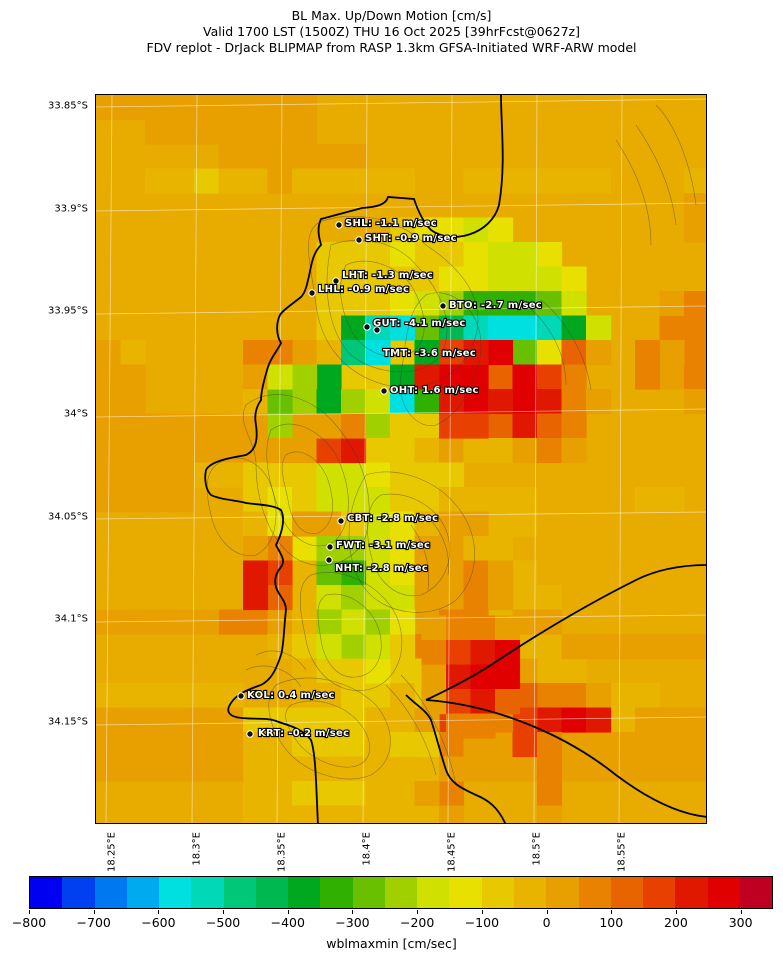 This screenshot has width=783, height=962. I want to click on station-marker-fwt, so click(330, 547).